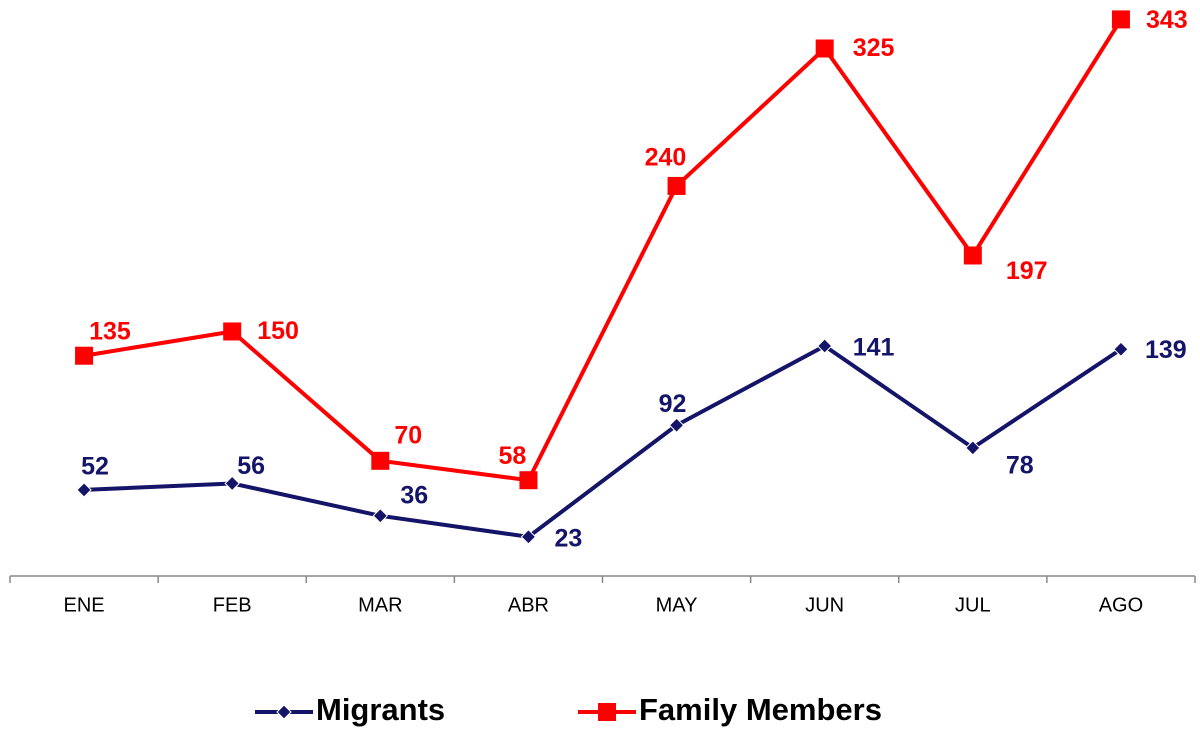  Describe the element at coordinates (512, 456) in the screenshot. I see `data-label: 58` at that location.